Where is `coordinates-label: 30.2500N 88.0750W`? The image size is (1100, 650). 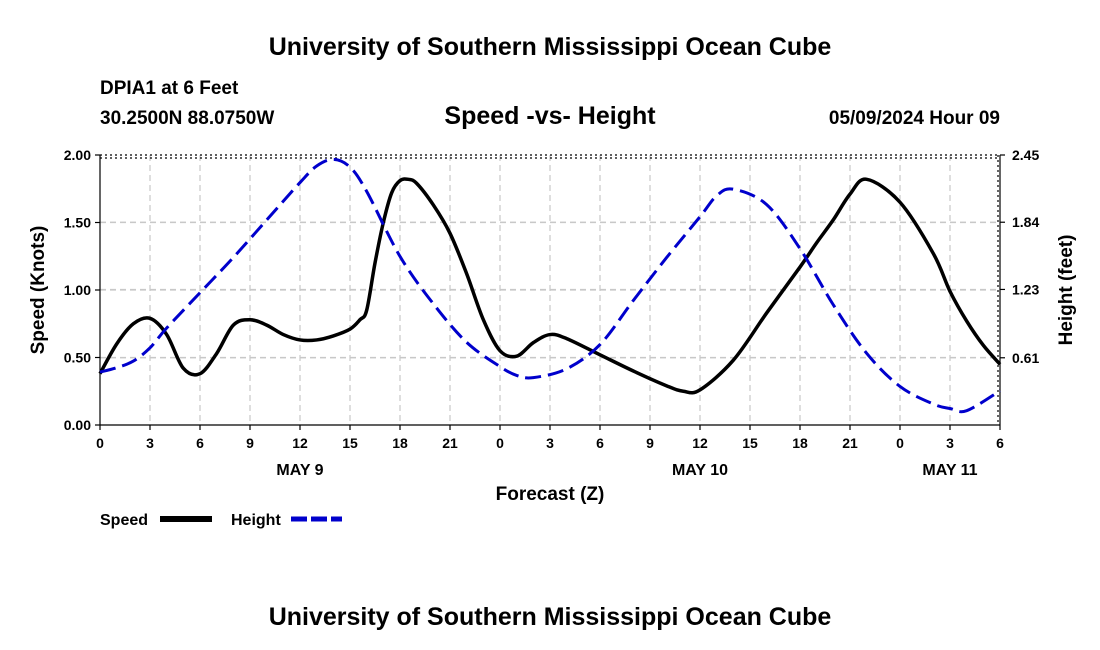
coordinates-label: 30.2500N 88.0750W is located at coordinates (187, 118).